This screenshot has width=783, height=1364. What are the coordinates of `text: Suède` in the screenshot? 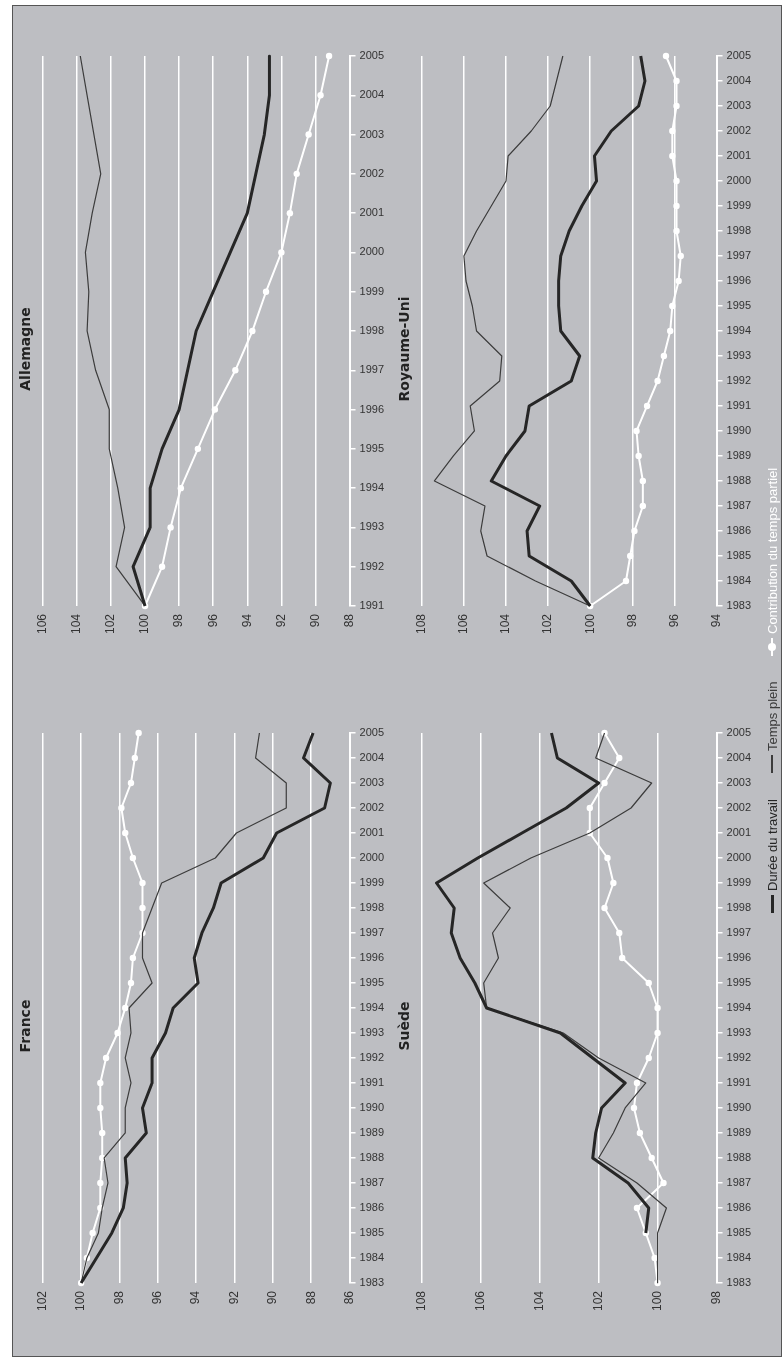 It's located at (404, 1026).